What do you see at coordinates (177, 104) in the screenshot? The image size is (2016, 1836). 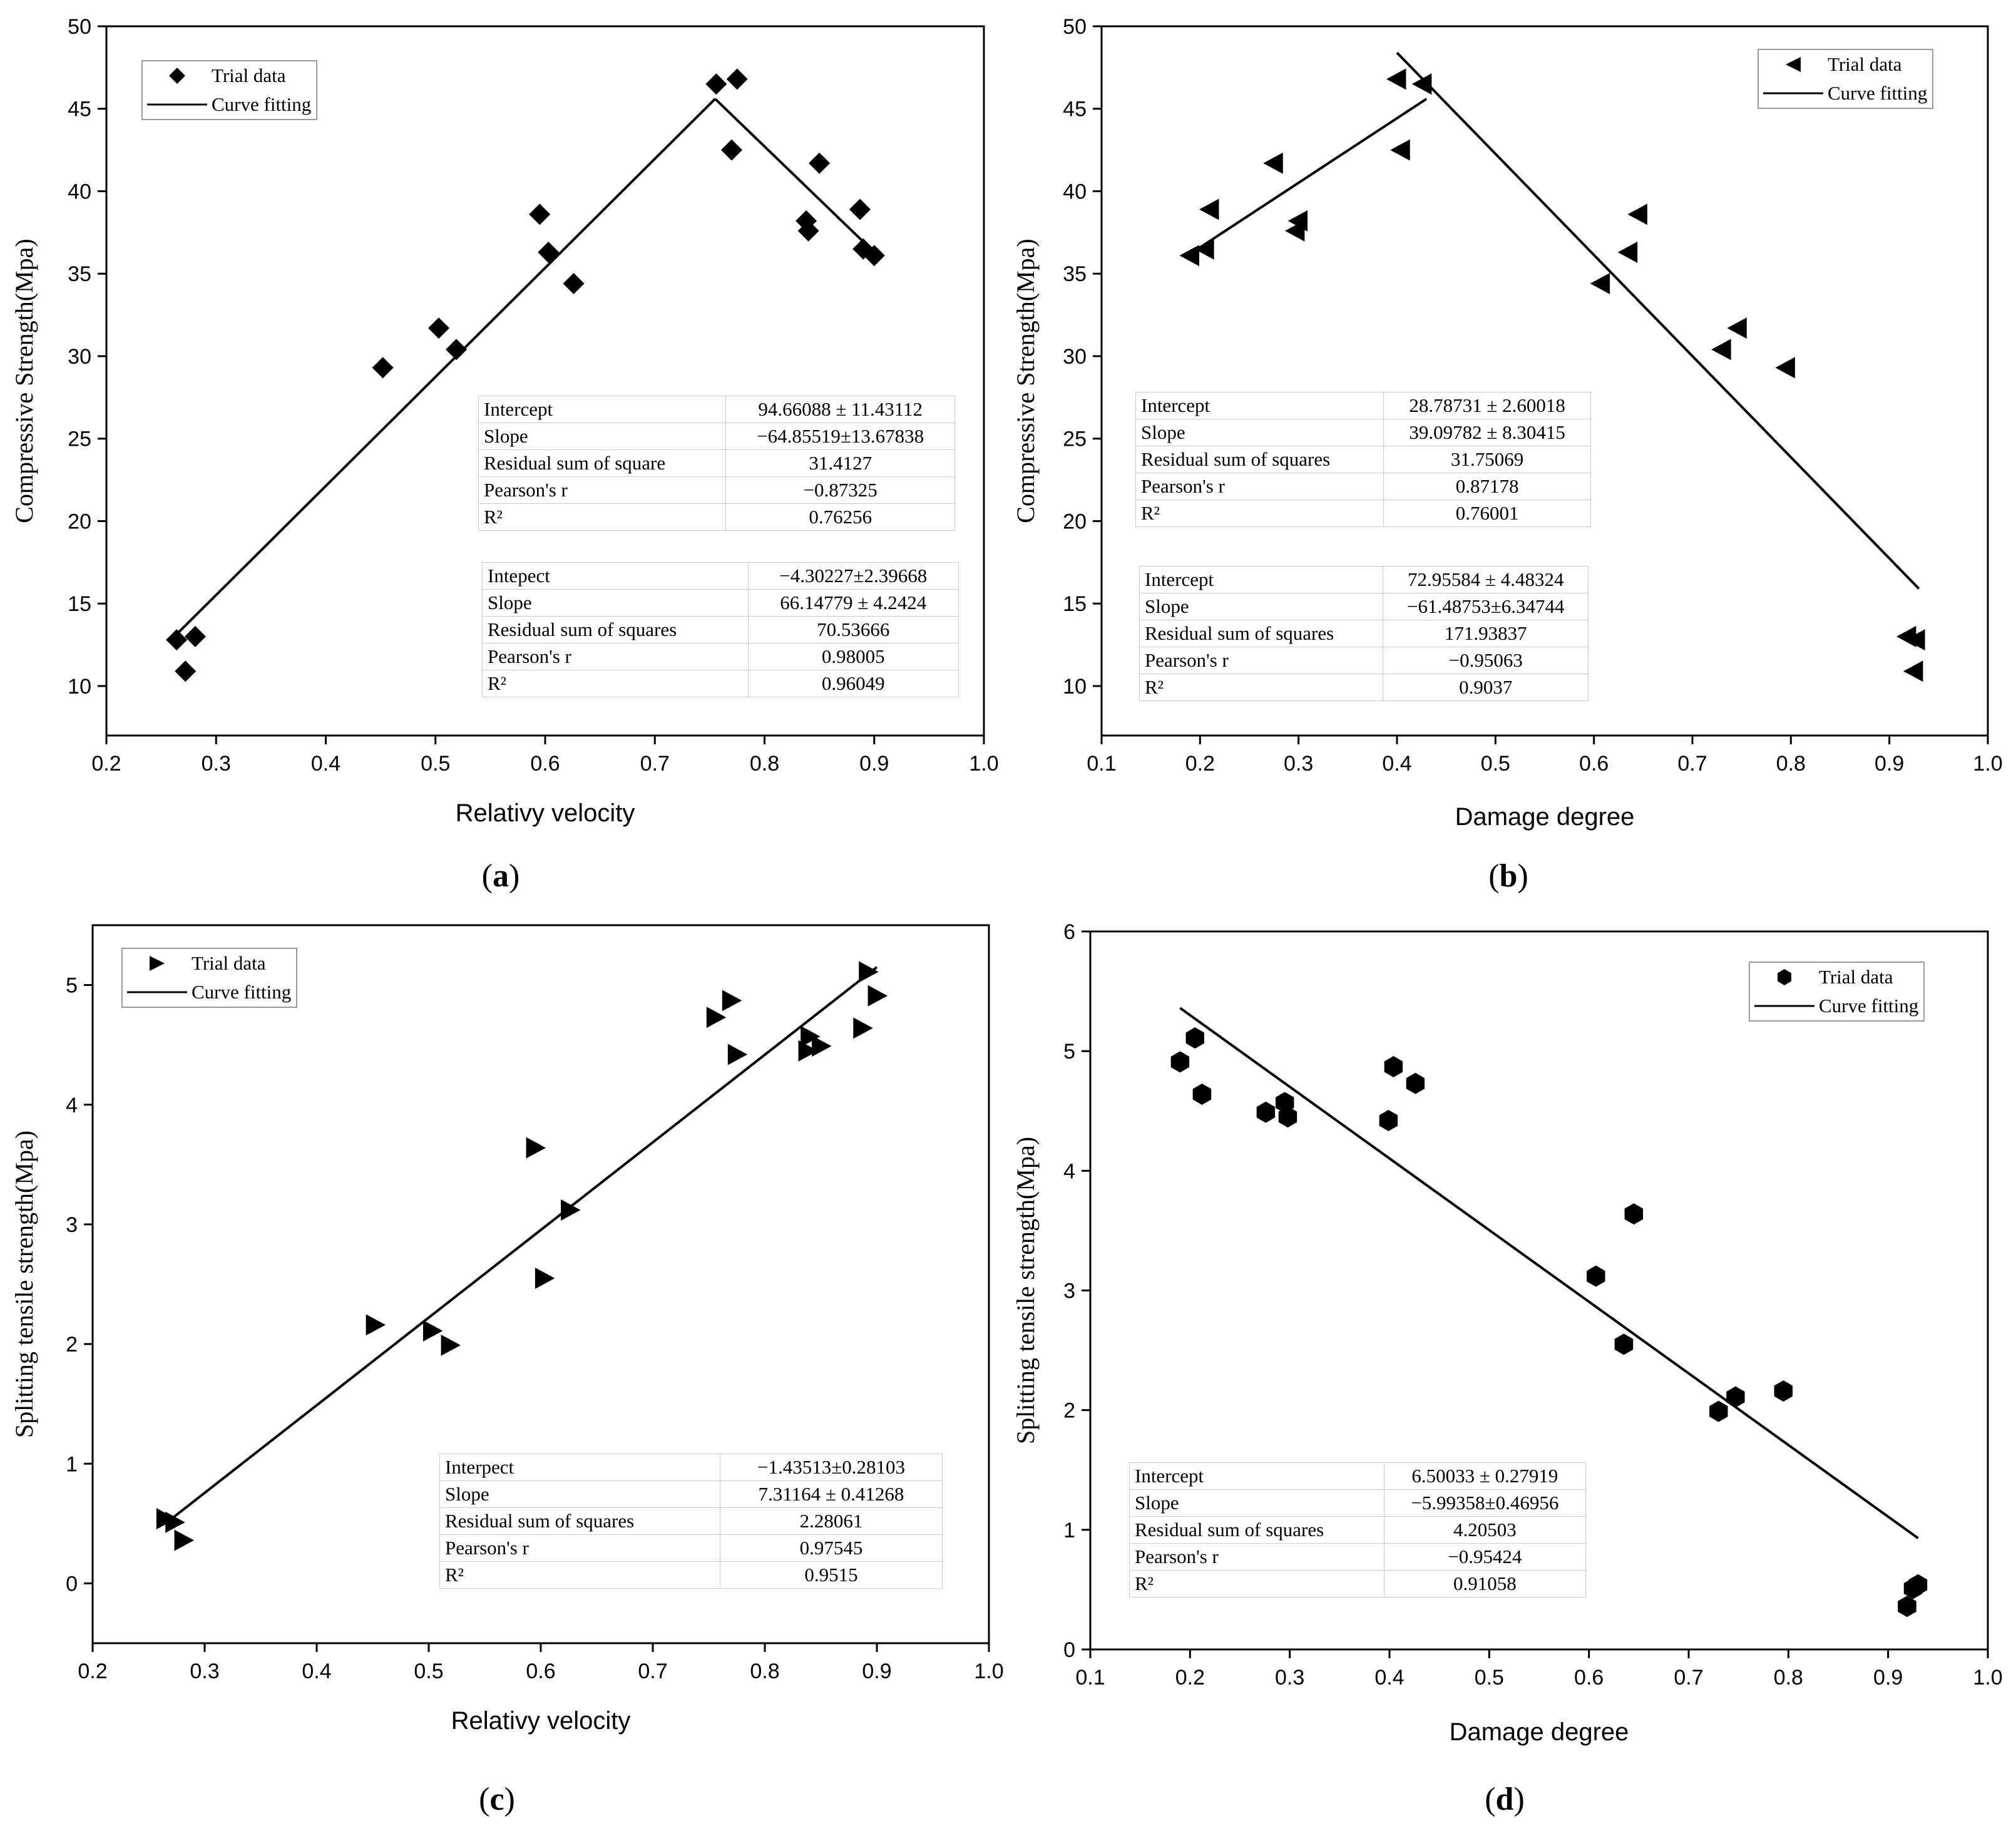 I see `line-marker-icon` at bounding box center [177, 104].